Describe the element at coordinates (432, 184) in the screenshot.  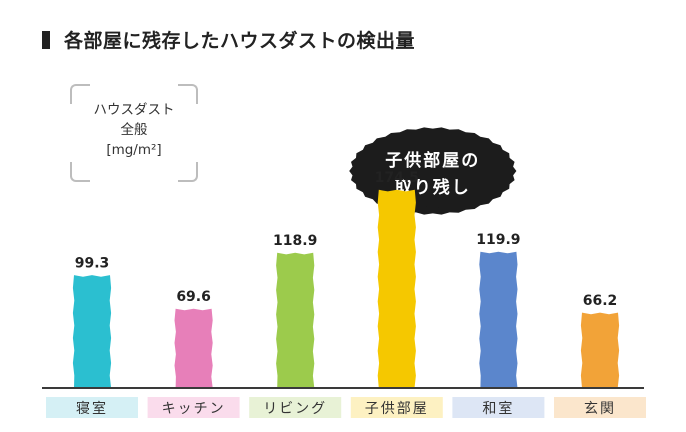
I see `callout-pointer` at that location.